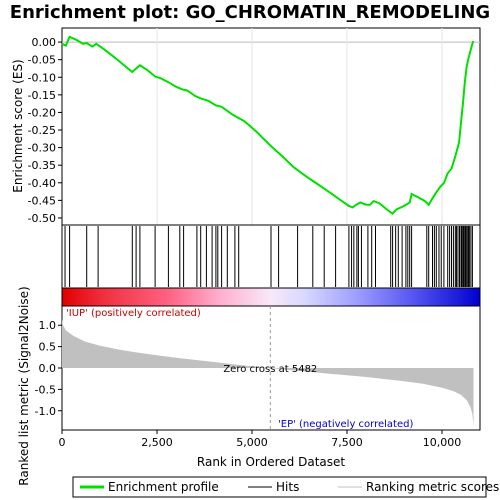  Describe the element at coordinates (24, 385) in the screenshot. I see `metric-axis-label: Ranked list metric (Signal2Noise)` at that location.